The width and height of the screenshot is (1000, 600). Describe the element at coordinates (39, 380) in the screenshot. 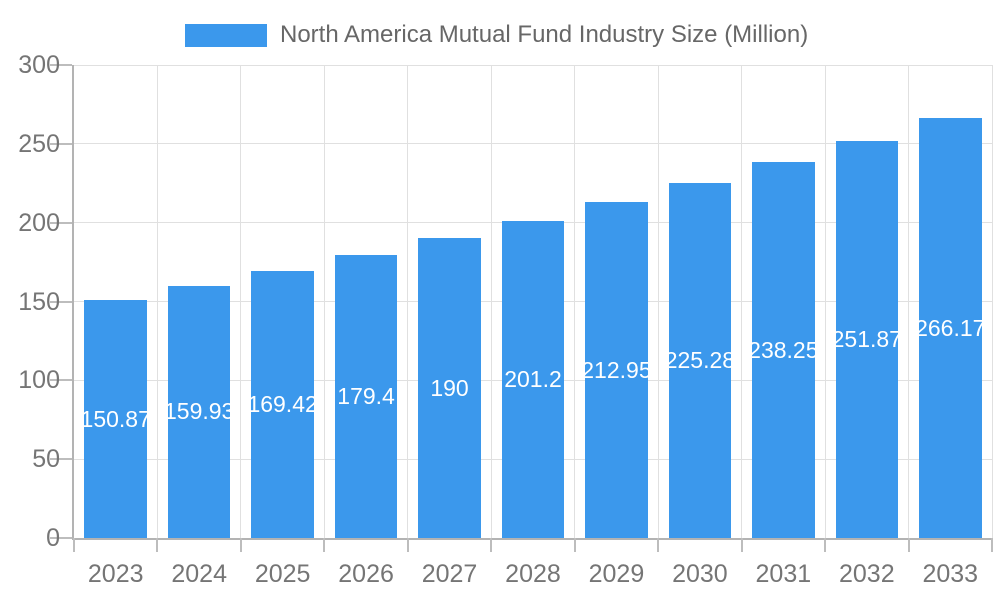

I see `y-axis-label: 100` at that location.